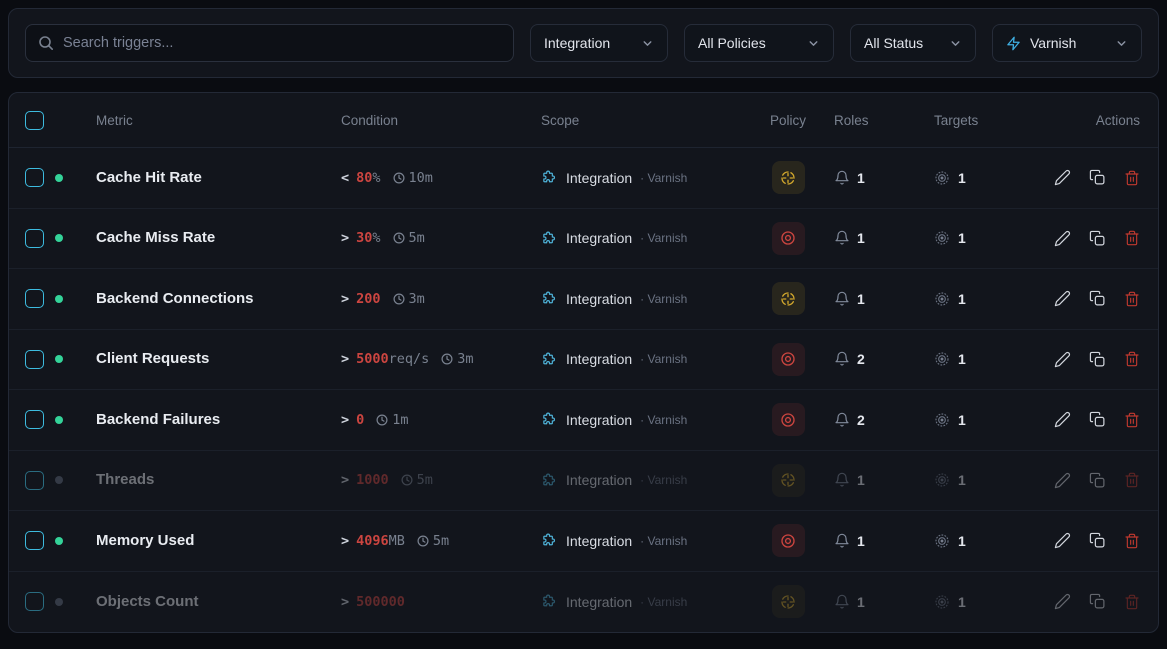 The image size is (1167, 649). Describe the element at coordinates (441, 541) in the screenshot. I see `condition: > 4096 MB 5m` at that location.